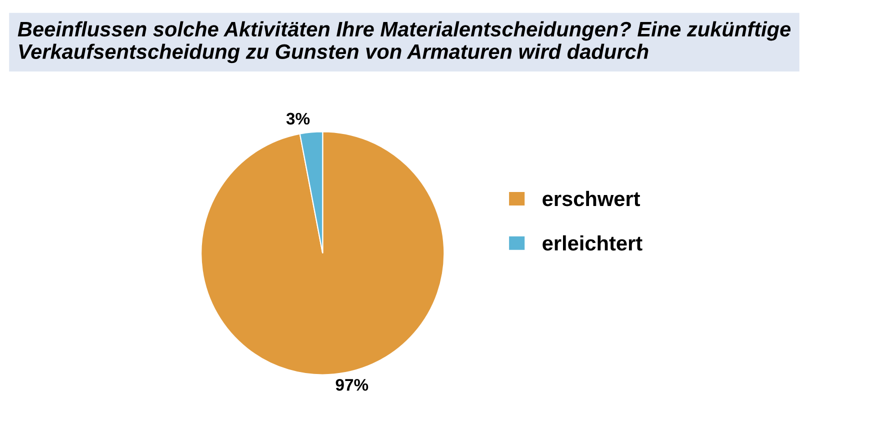 This screenshot has height=422, width=872. Describe the element at coordinates (352, 384) in the screenshot. I see `data-label: 97%` at that location.